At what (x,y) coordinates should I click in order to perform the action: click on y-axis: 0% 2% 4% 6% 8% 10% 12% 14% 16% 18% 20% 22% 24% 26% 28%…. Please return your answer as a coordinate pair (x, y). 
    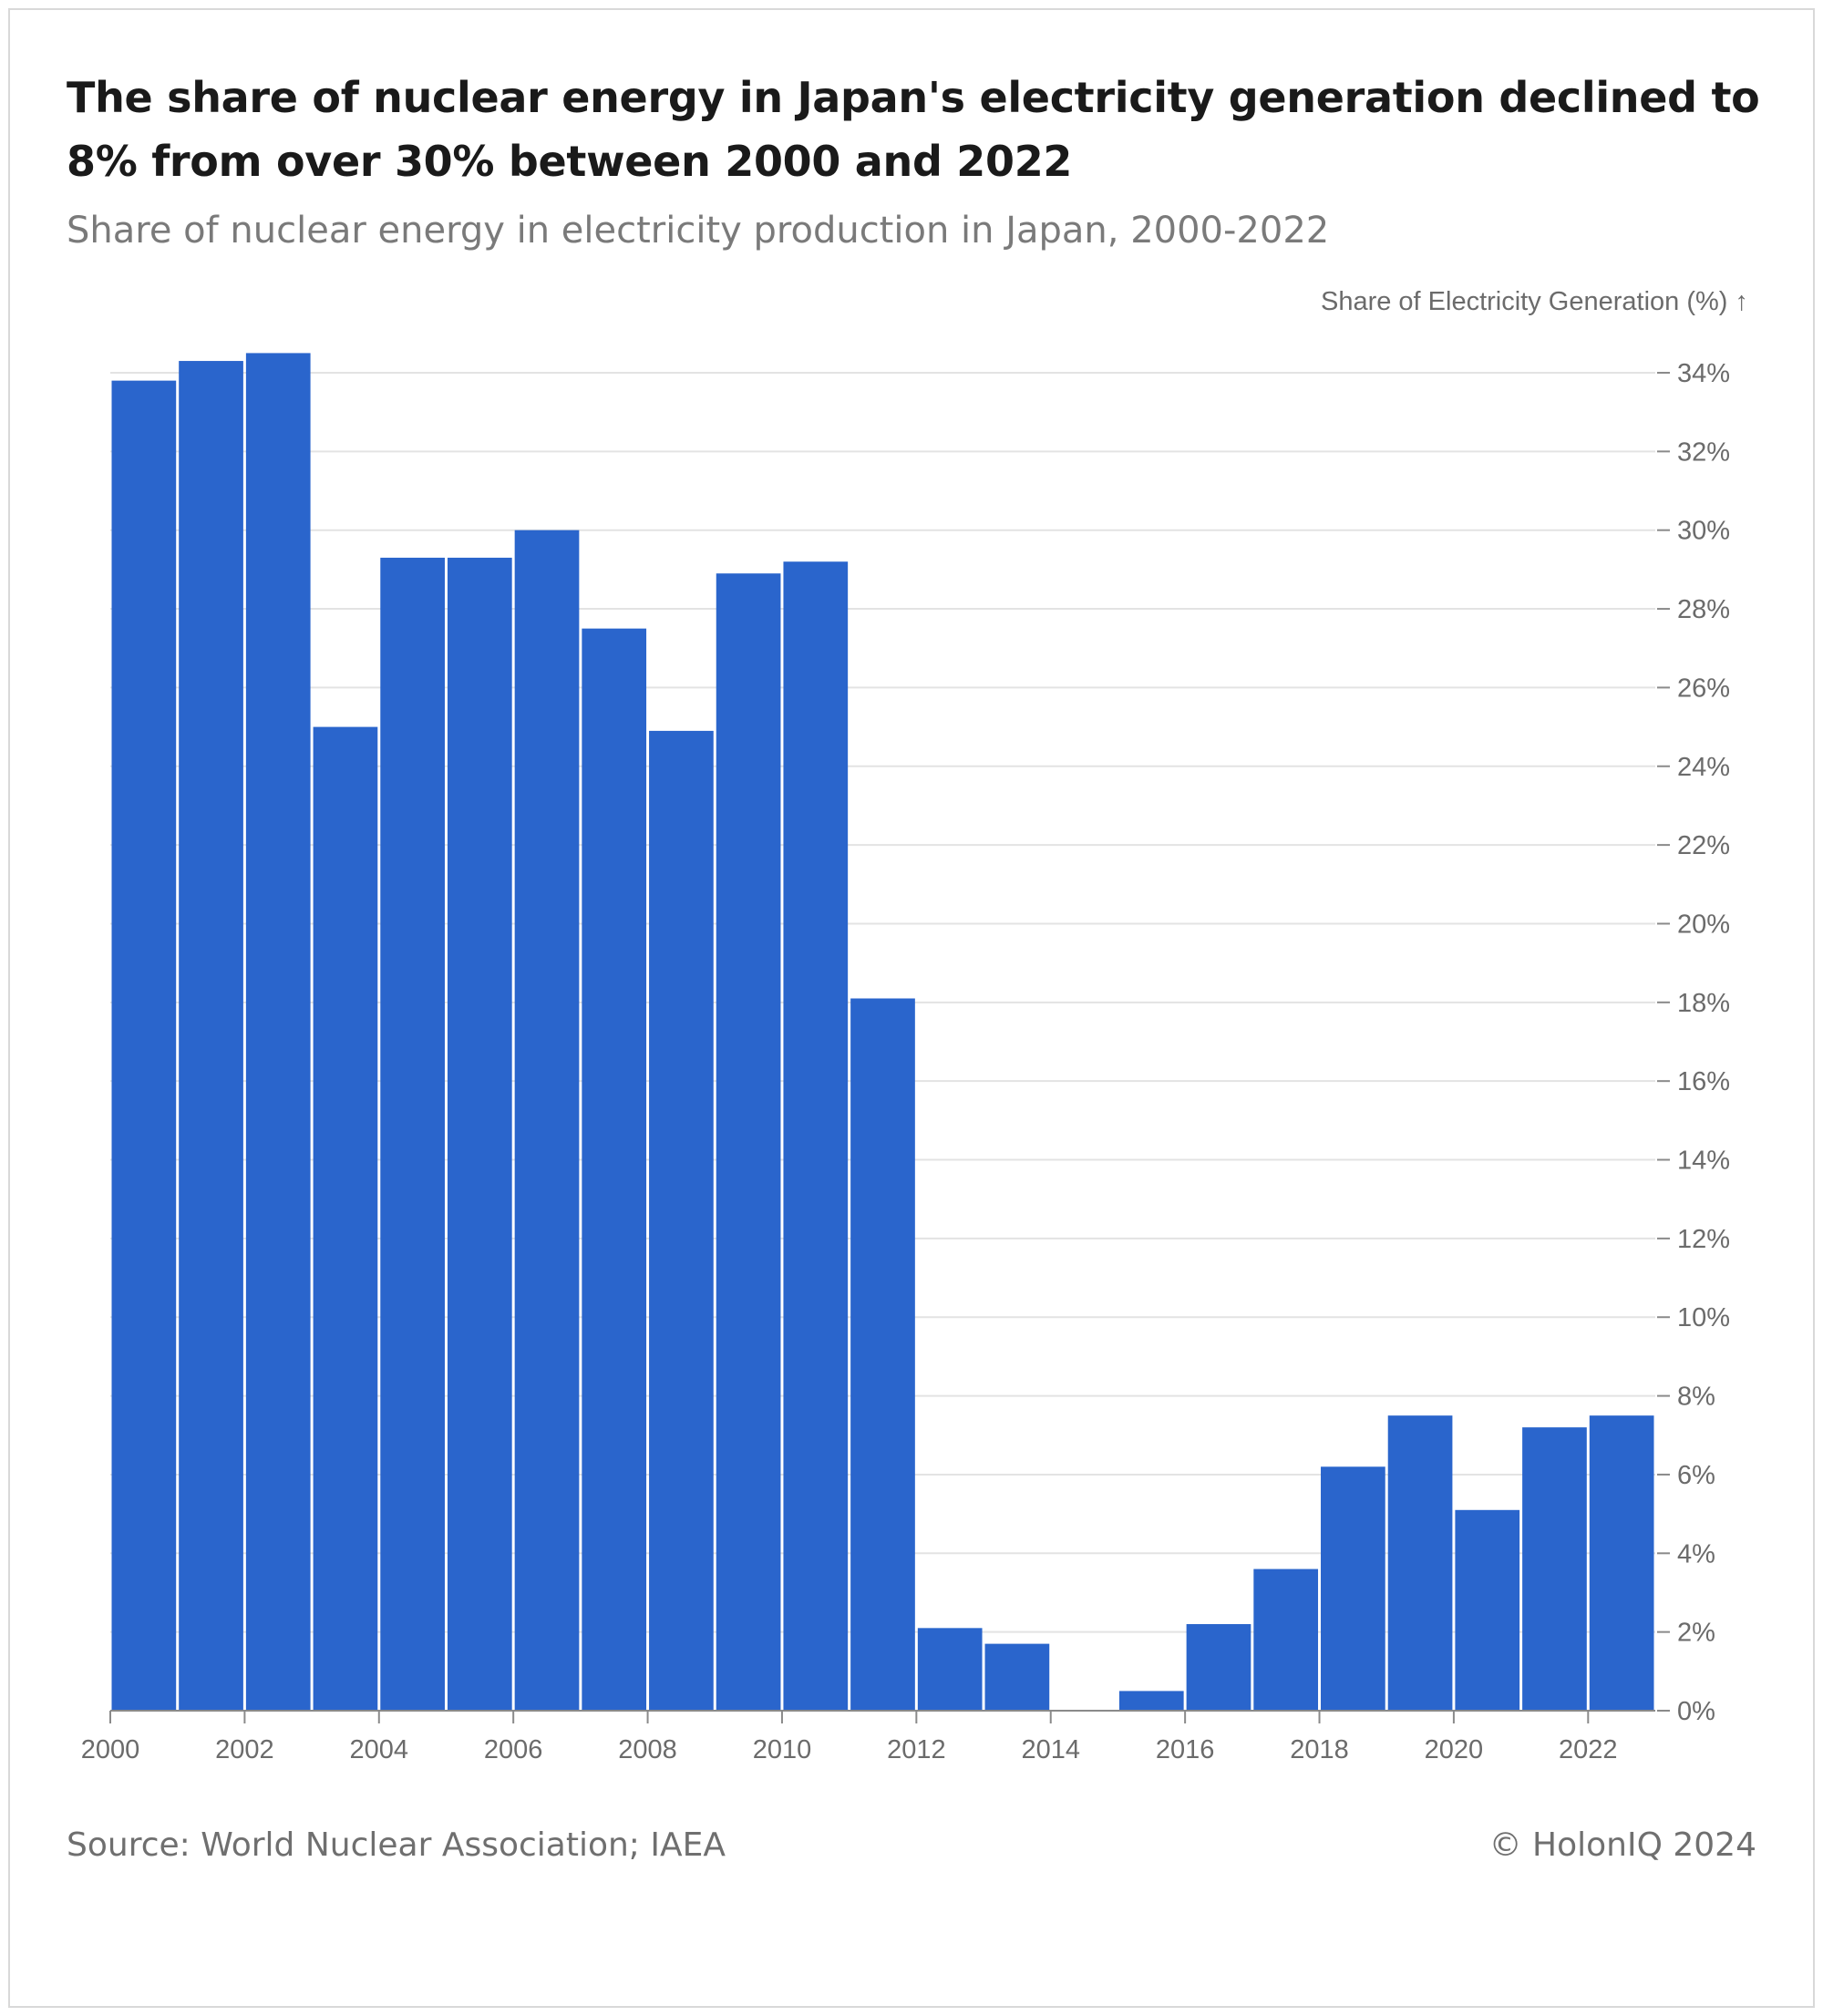
    Looking at the image, I should click on (1693, 1042).